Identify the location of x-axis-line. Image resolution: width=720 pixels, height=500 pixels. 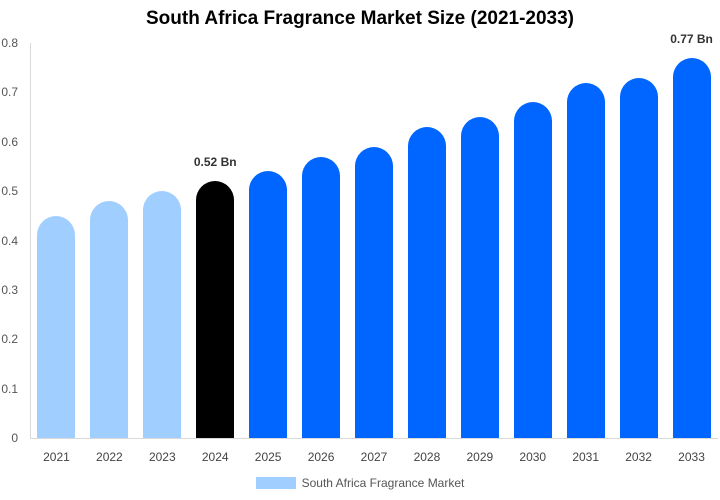
(374, 438).